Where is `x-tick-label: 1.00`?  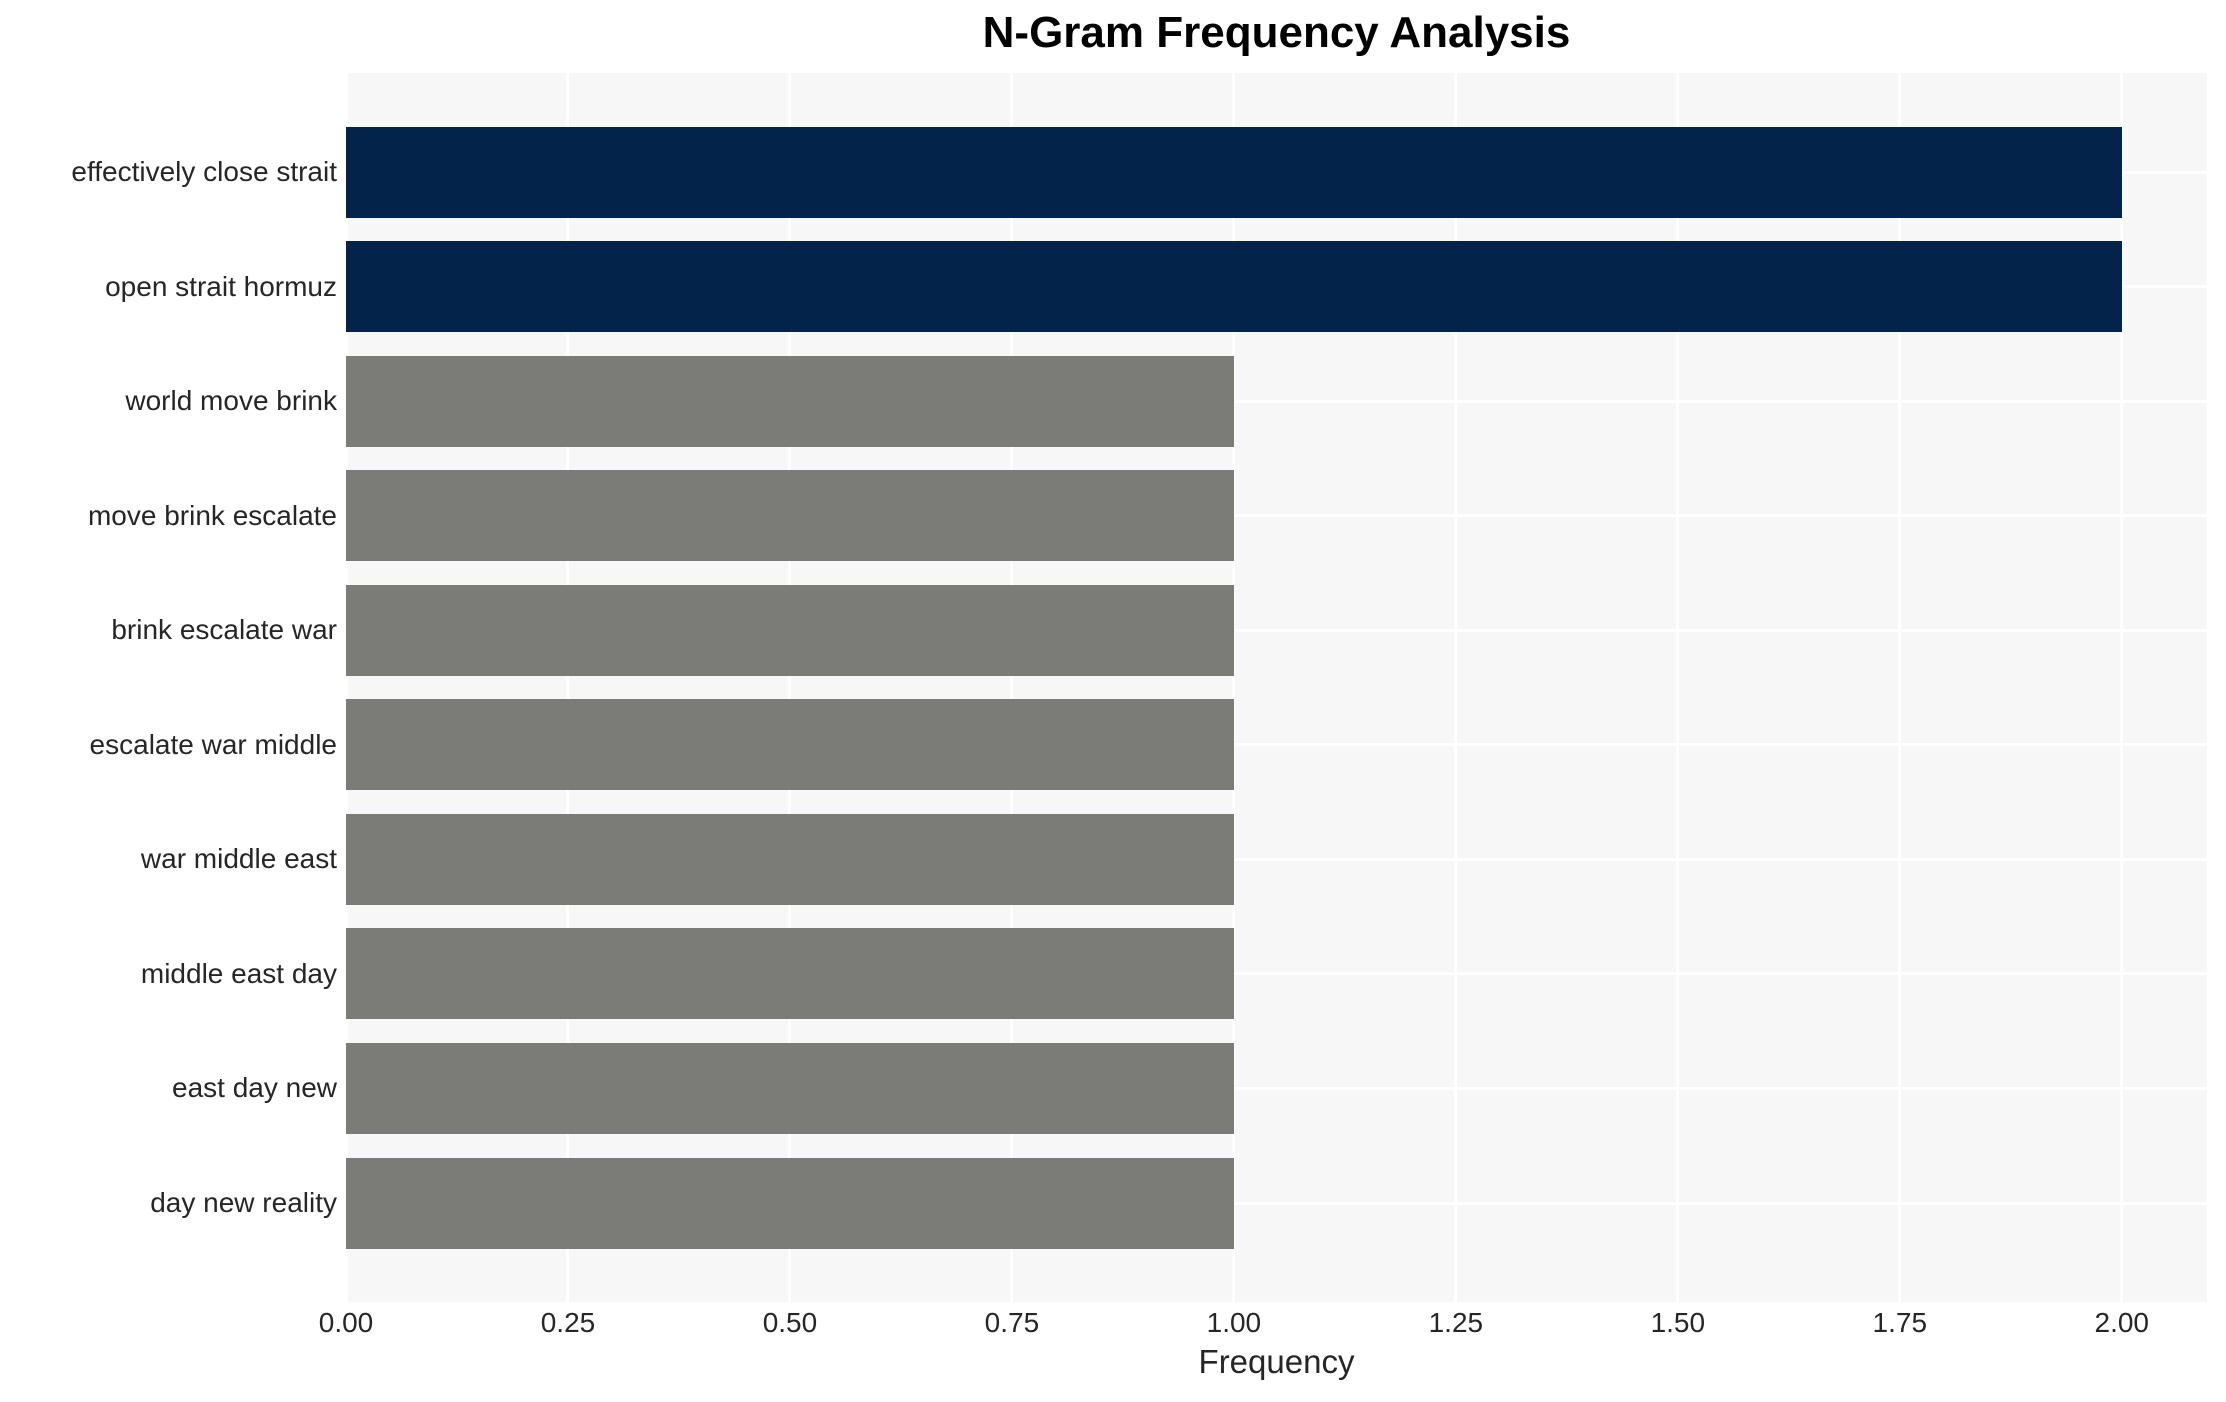 x-tick-label: 1.00 is located at coordinates (1234, 1322).